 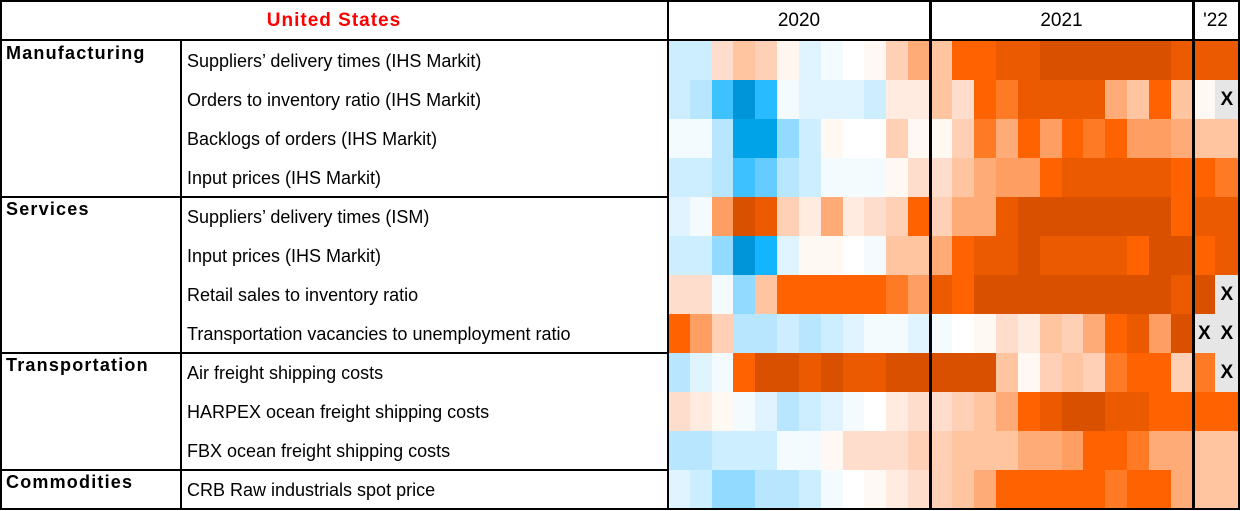 What do you see at coordinates (334, 100) in the screenshot?
I see `indicator-label: Orders to inventory ratio (IHS Markit)` at bounding box center [334, 100].